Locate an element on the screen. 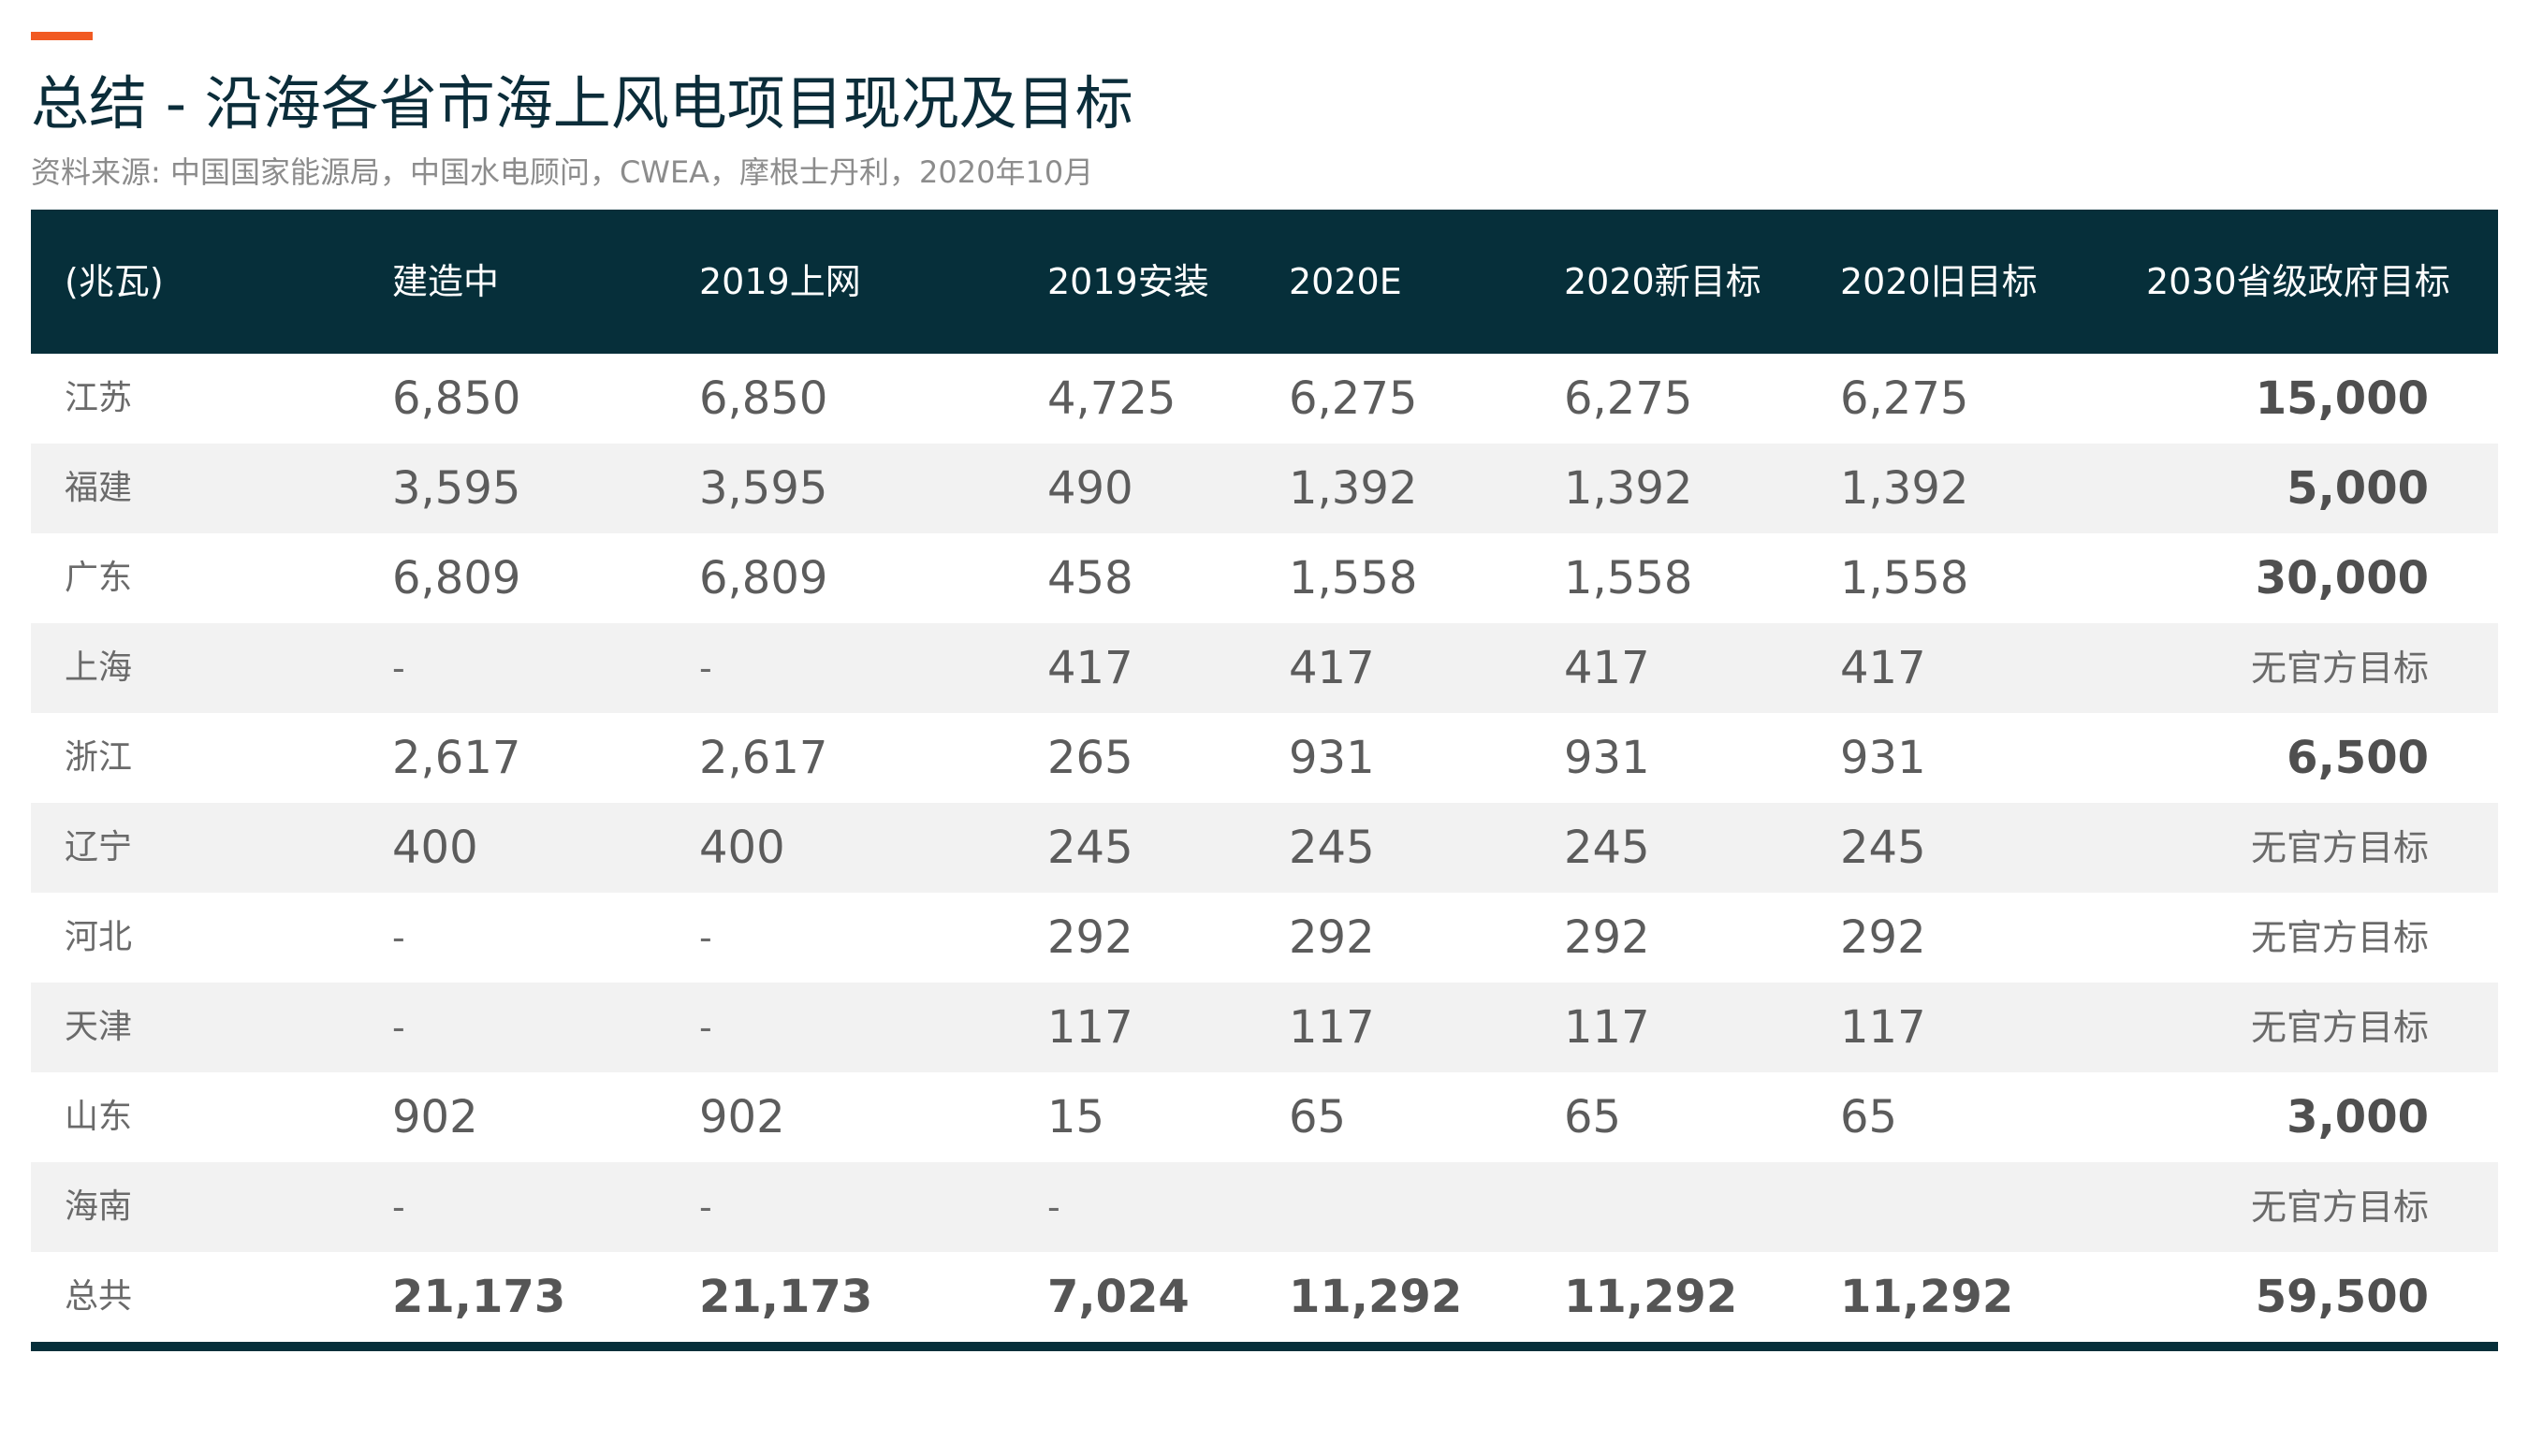 This screenshot has width=2528, height=1456. value-cell: 7,024 is located at coordinates (1119, 1297).